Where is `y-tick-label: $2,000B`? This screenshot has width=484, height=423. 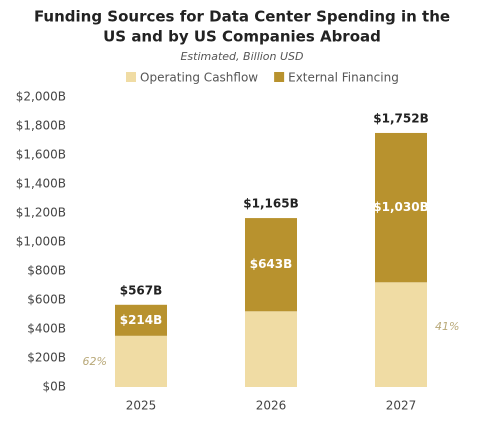
y-tick-label: $2,000B is located at coordinates (41, 97).